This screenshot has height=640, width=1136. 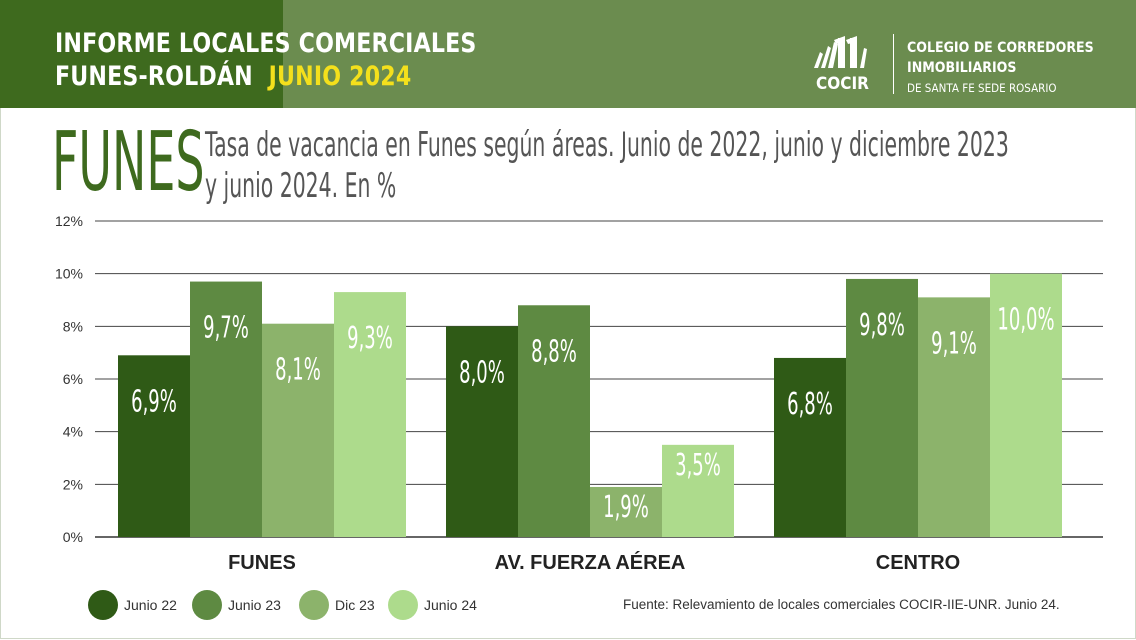 I want to click on y-tick-label: 6%, so click(x=73, y=379).